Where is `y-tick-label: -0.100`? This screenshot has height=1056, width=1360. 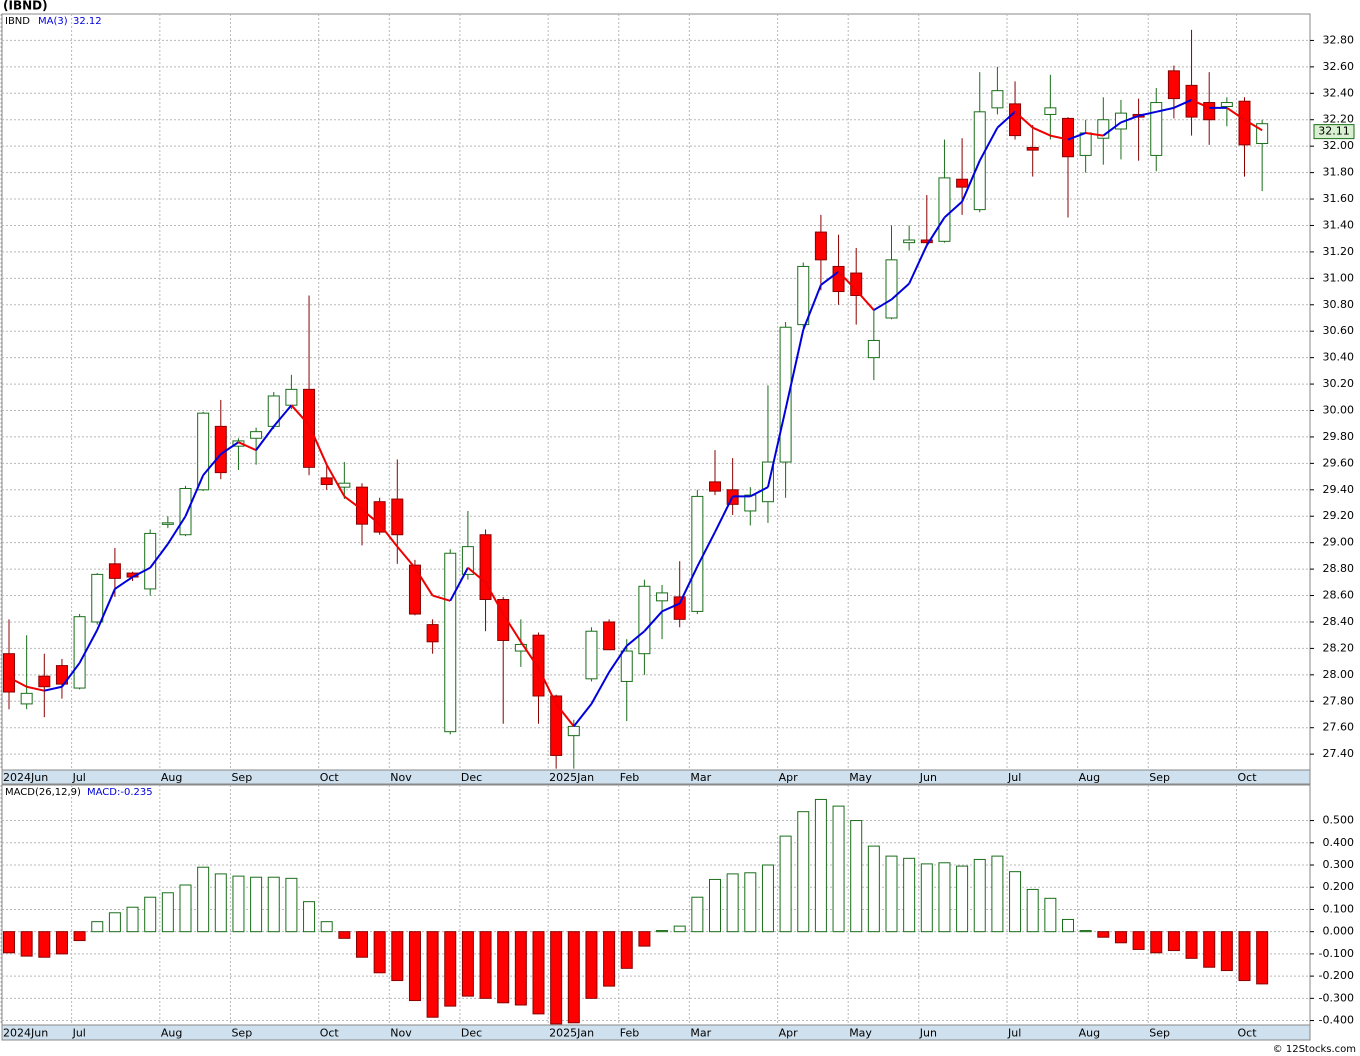 y-tick-label: -0.100 is located at coordinates (1336, 953).